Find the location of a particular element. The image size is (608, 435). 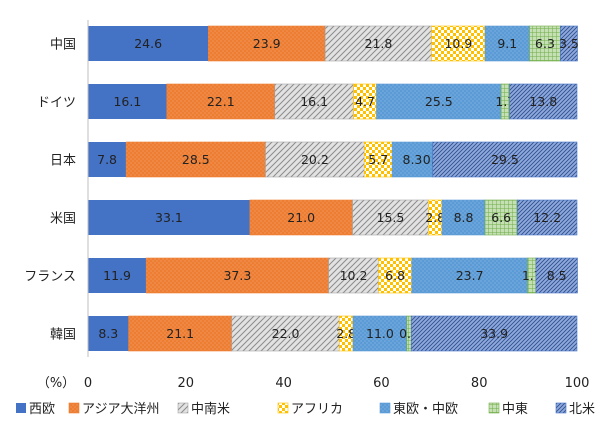

x-tick-label: 80 is located at coordinates (479, 383).